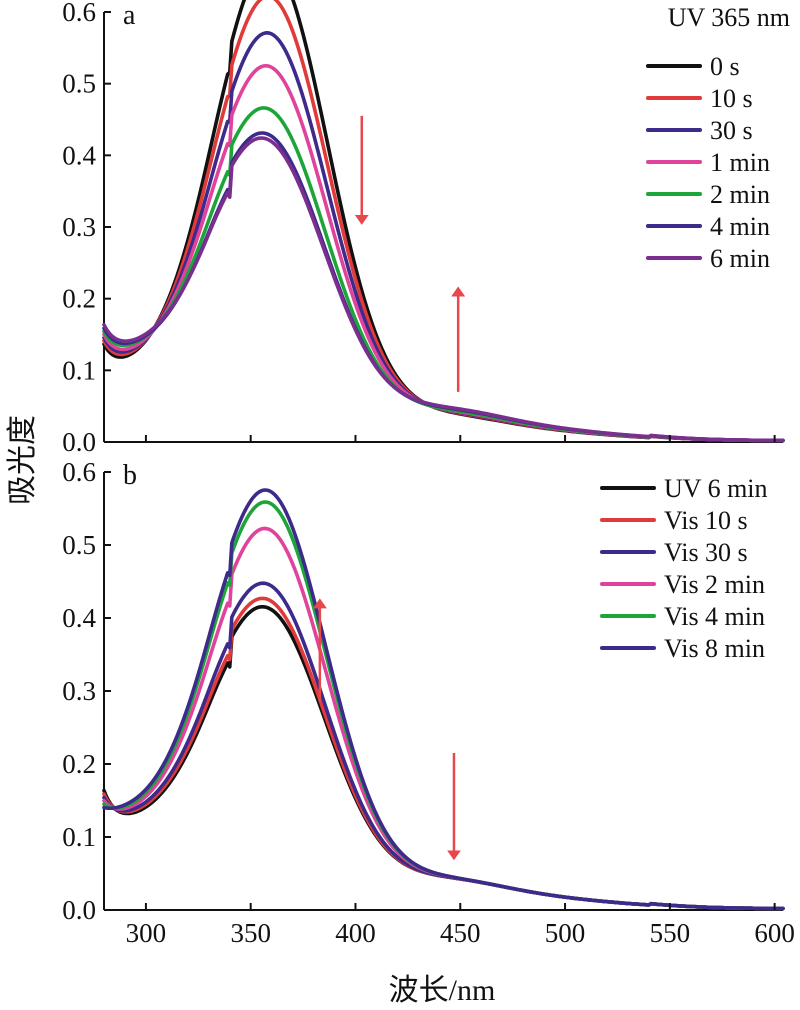 This screenshot has width=800, height=1010. Describe the element at coordinates (706, 552) in the screenshot. I see `legend-entry-label: Vis 30 s` at that location.